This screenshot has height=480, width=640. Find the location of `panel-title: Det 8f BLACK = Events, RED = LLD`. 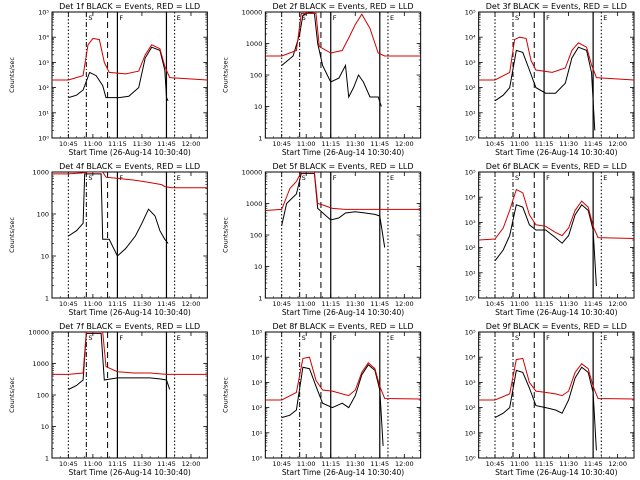

panel-title: Det 8f BLACK = Events, RED = LLD is located at coordinates (342, 326).